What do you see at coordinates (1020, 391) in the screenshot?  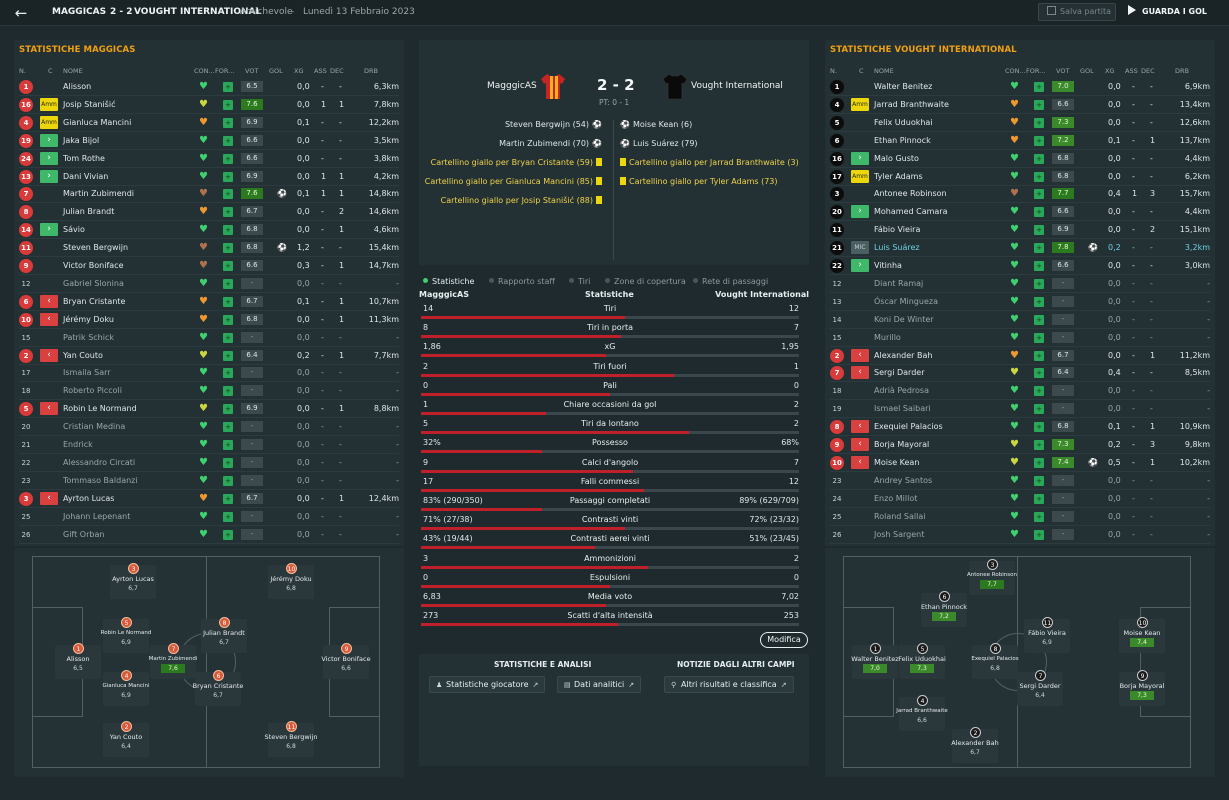 I see `table-row: 18 Adrià Pedrosa ♥ + -0,0- - -` at bounding box center [1020, 391].